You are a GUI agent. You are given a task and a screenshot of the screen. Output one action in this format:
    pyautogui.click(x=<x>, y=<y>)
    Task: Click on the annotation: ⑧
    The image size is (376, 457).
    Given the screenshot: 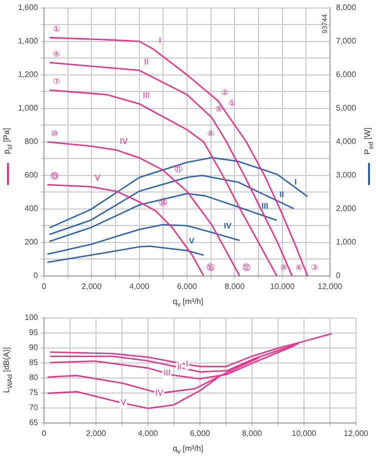 What is the action you would take?
    pyautogui.click(x=210, y=133)
    